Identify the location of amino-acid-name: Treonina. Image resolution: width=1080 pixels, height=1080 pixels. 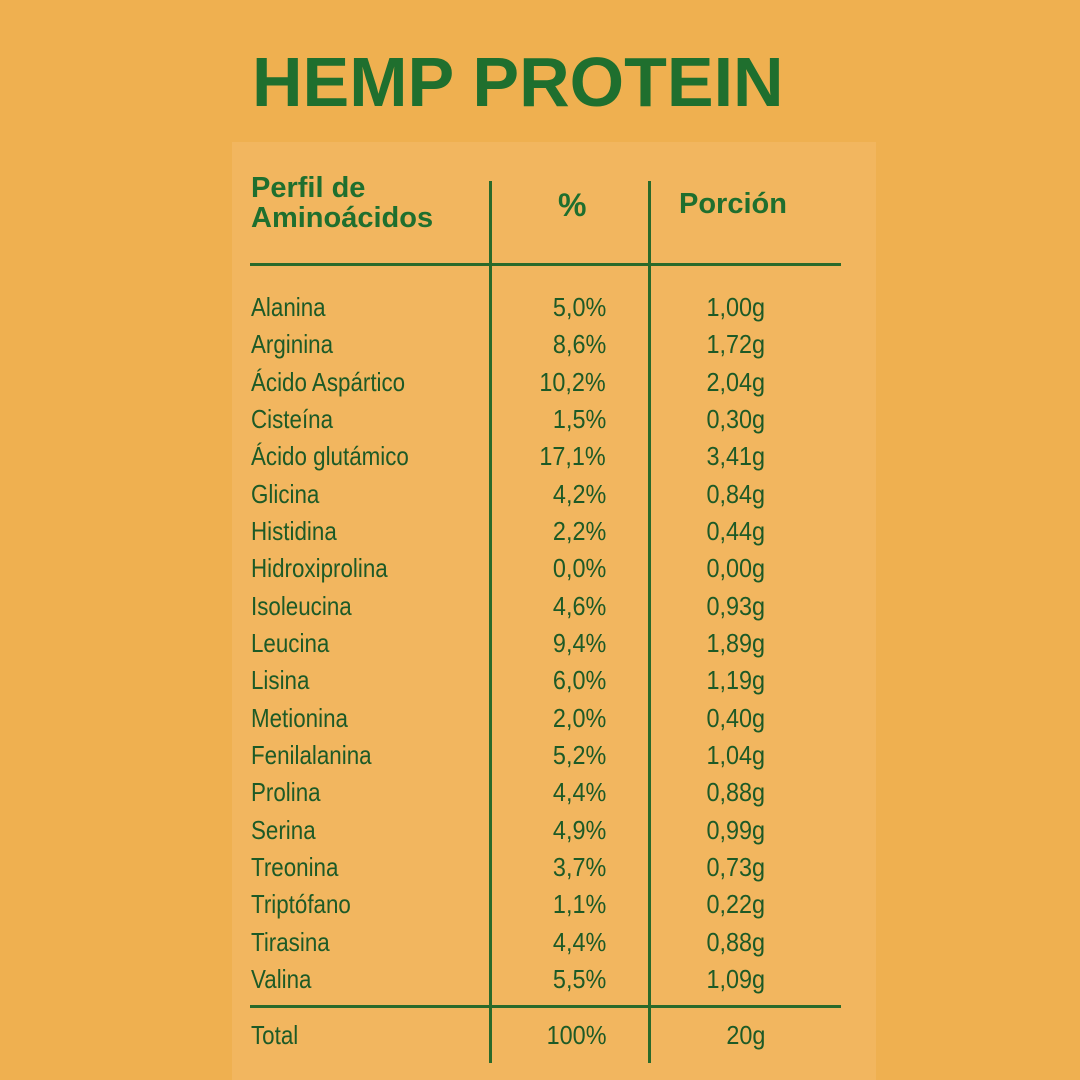
(295, 866).